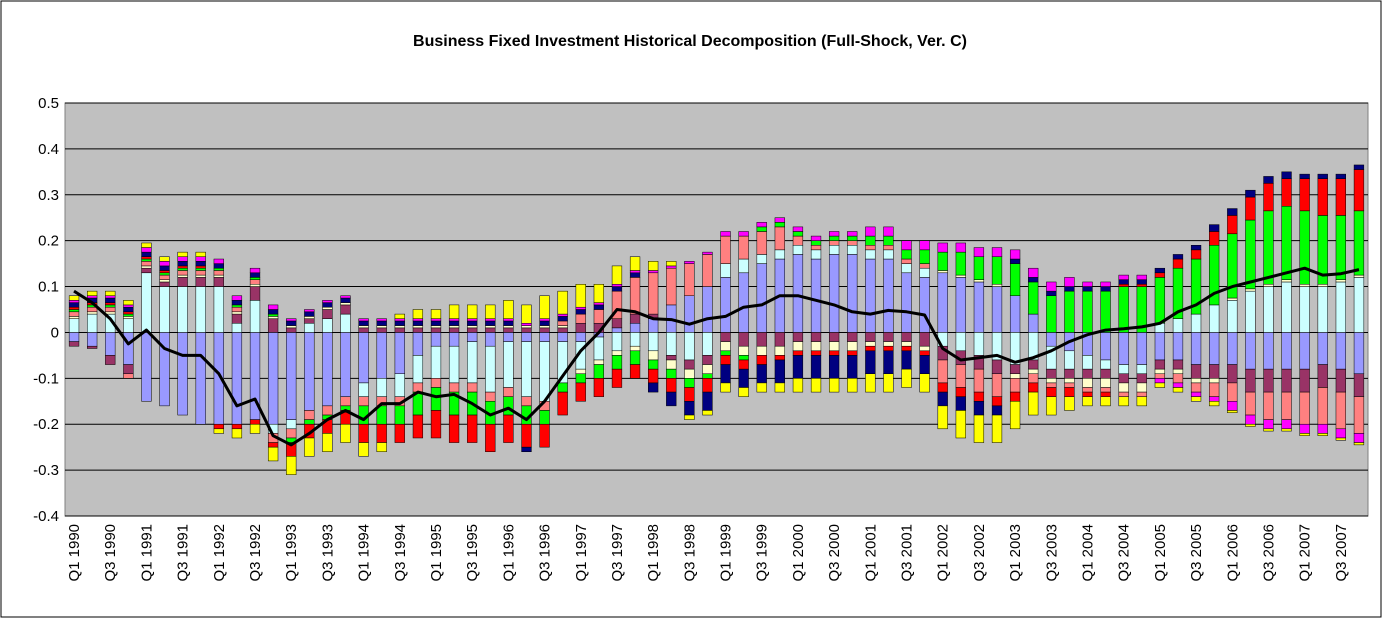 Image resolution: width=1382 pixels, height=623 pixels. What do you see at coordinates (472, 553) in the screenshot?
I see `x-tick-label: Q3 1995` at bounding box center [472, 553].